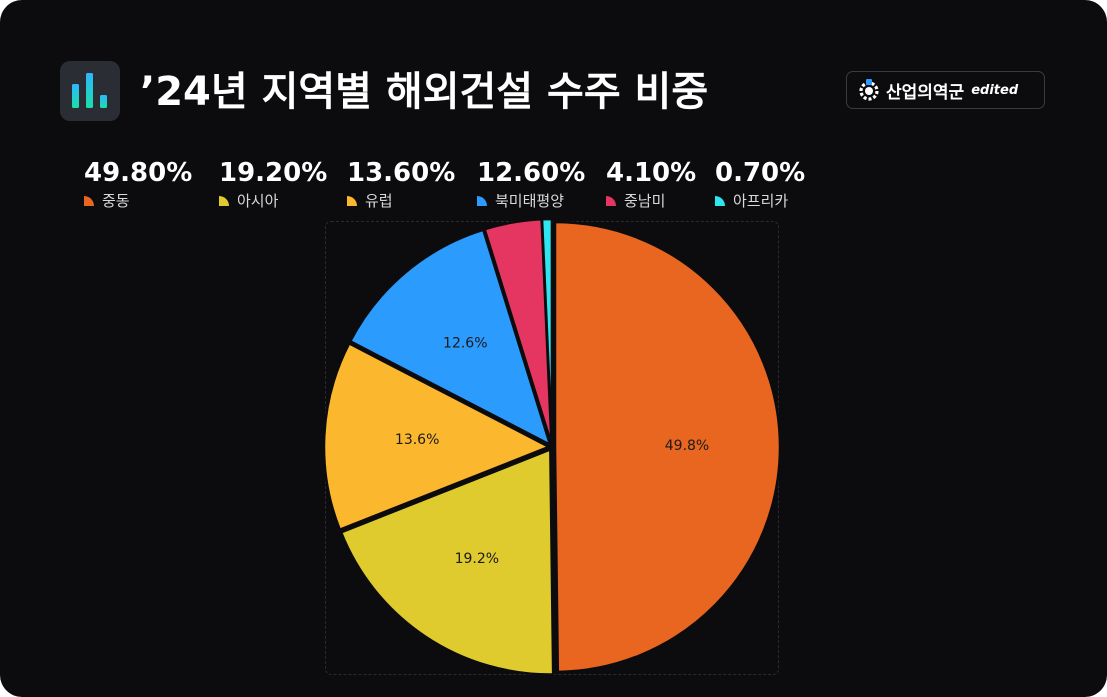  Describe the element at coordinates (869, 90) in the screenshot. I see `hardhat-gear-icon` at that location.